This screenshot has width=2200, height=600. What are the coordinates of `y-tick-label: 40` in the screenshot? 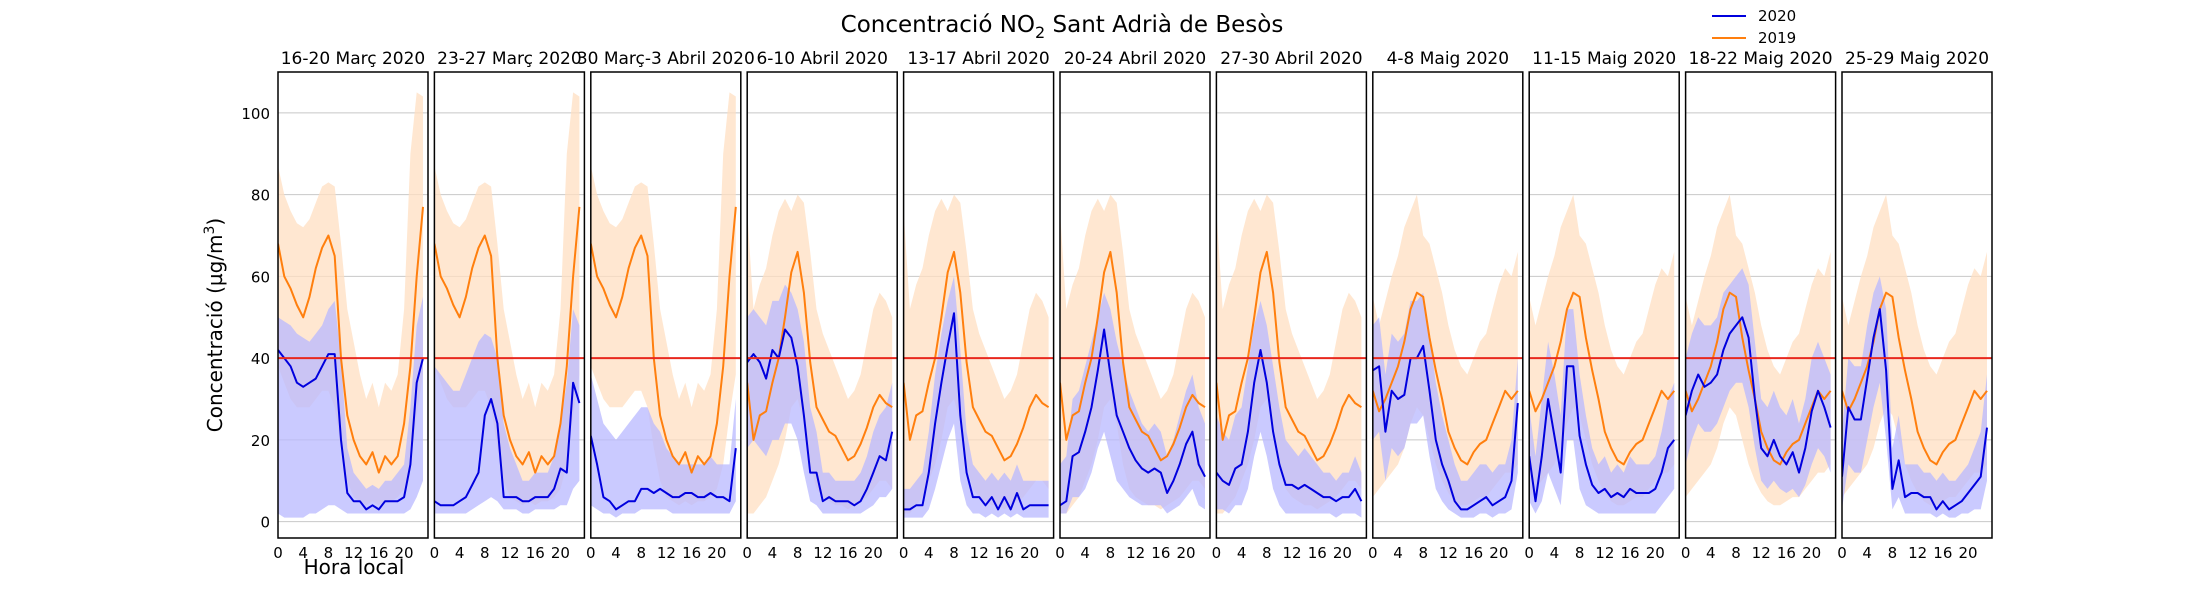 It's located at (260, 359).